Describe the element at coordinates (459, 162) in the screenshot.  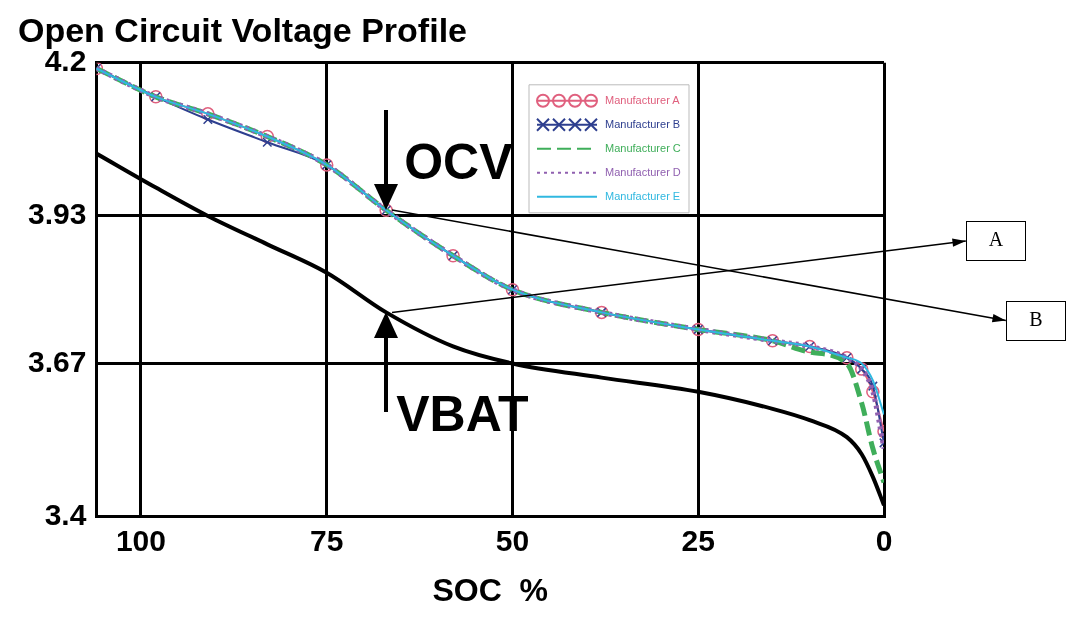
I see `annotation: OCV` at that location.